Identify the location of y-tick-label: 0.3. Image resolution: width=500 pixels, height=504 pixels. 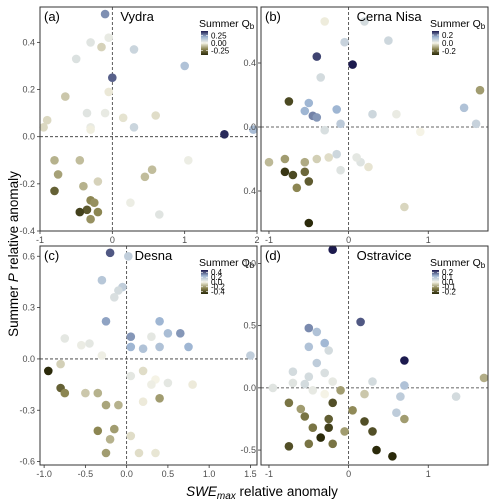
(28, 308).